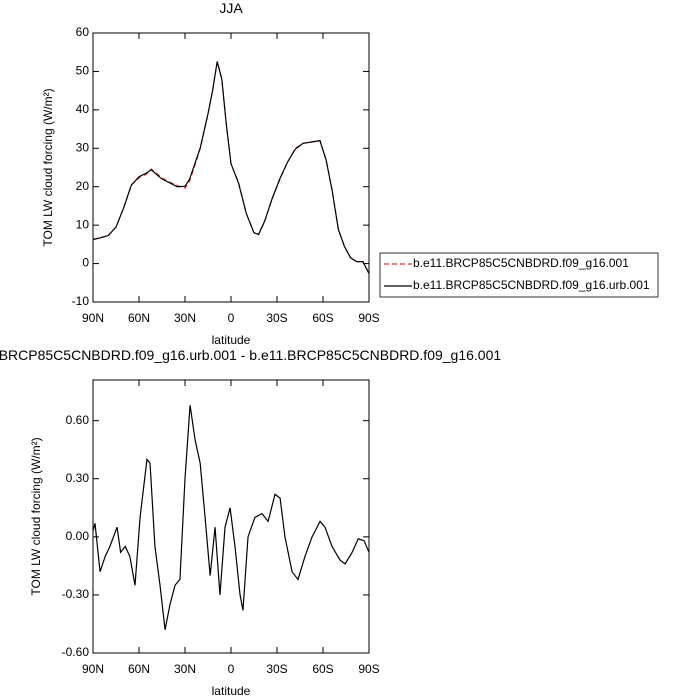 The image size is (700, 700). I want to click on y-tick-label: 40, so click(83, 109).